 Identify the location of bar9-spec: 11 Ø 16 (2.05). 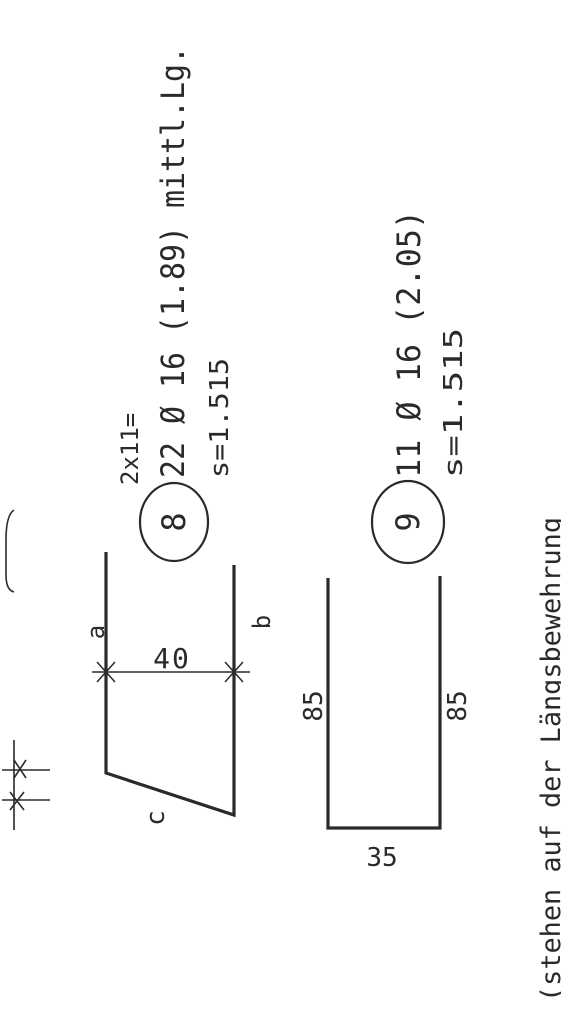
(409, 344).